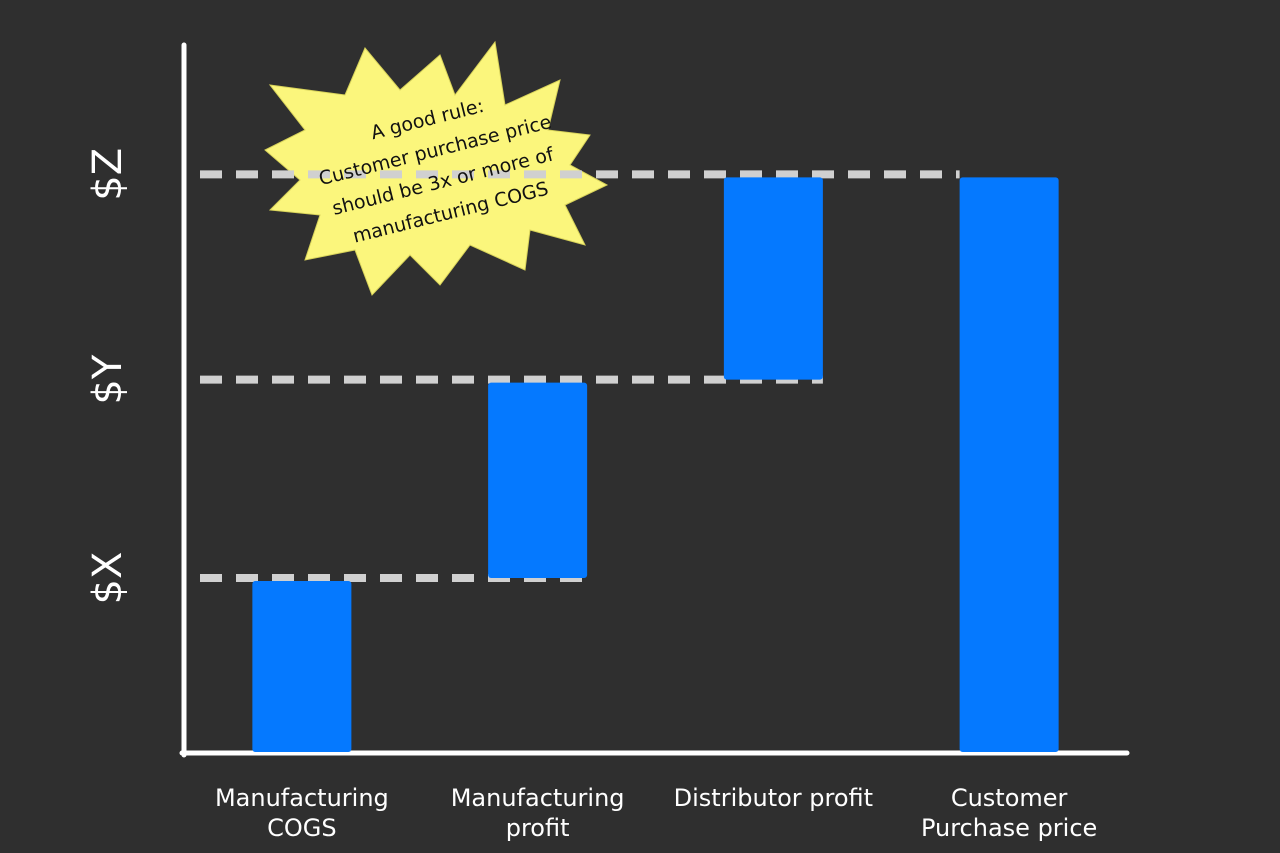 The width and height of the screenshot is (1280, 853). I want to click on starburst, so click(436, 168).